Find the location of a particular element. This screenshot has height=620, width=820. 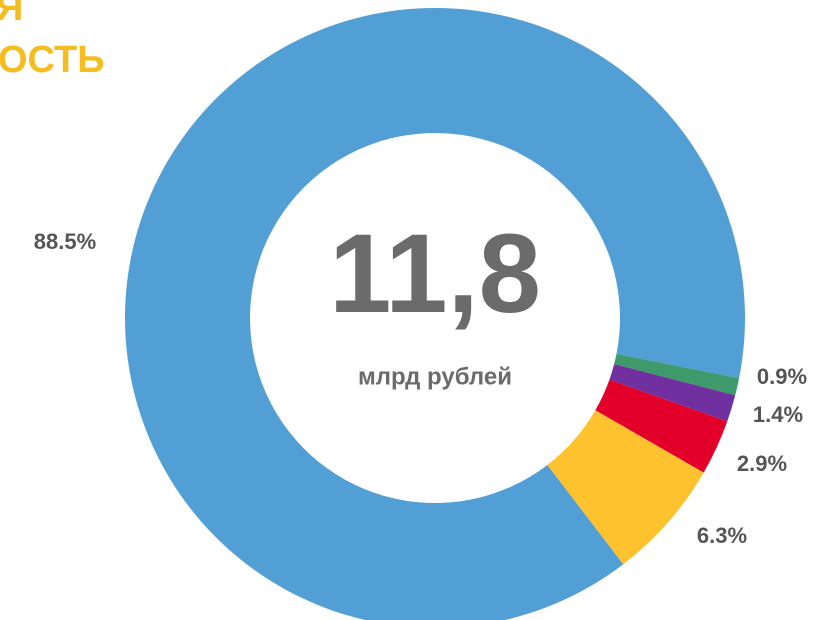

center-value: 11,8 is located at coordinates (435, 273).